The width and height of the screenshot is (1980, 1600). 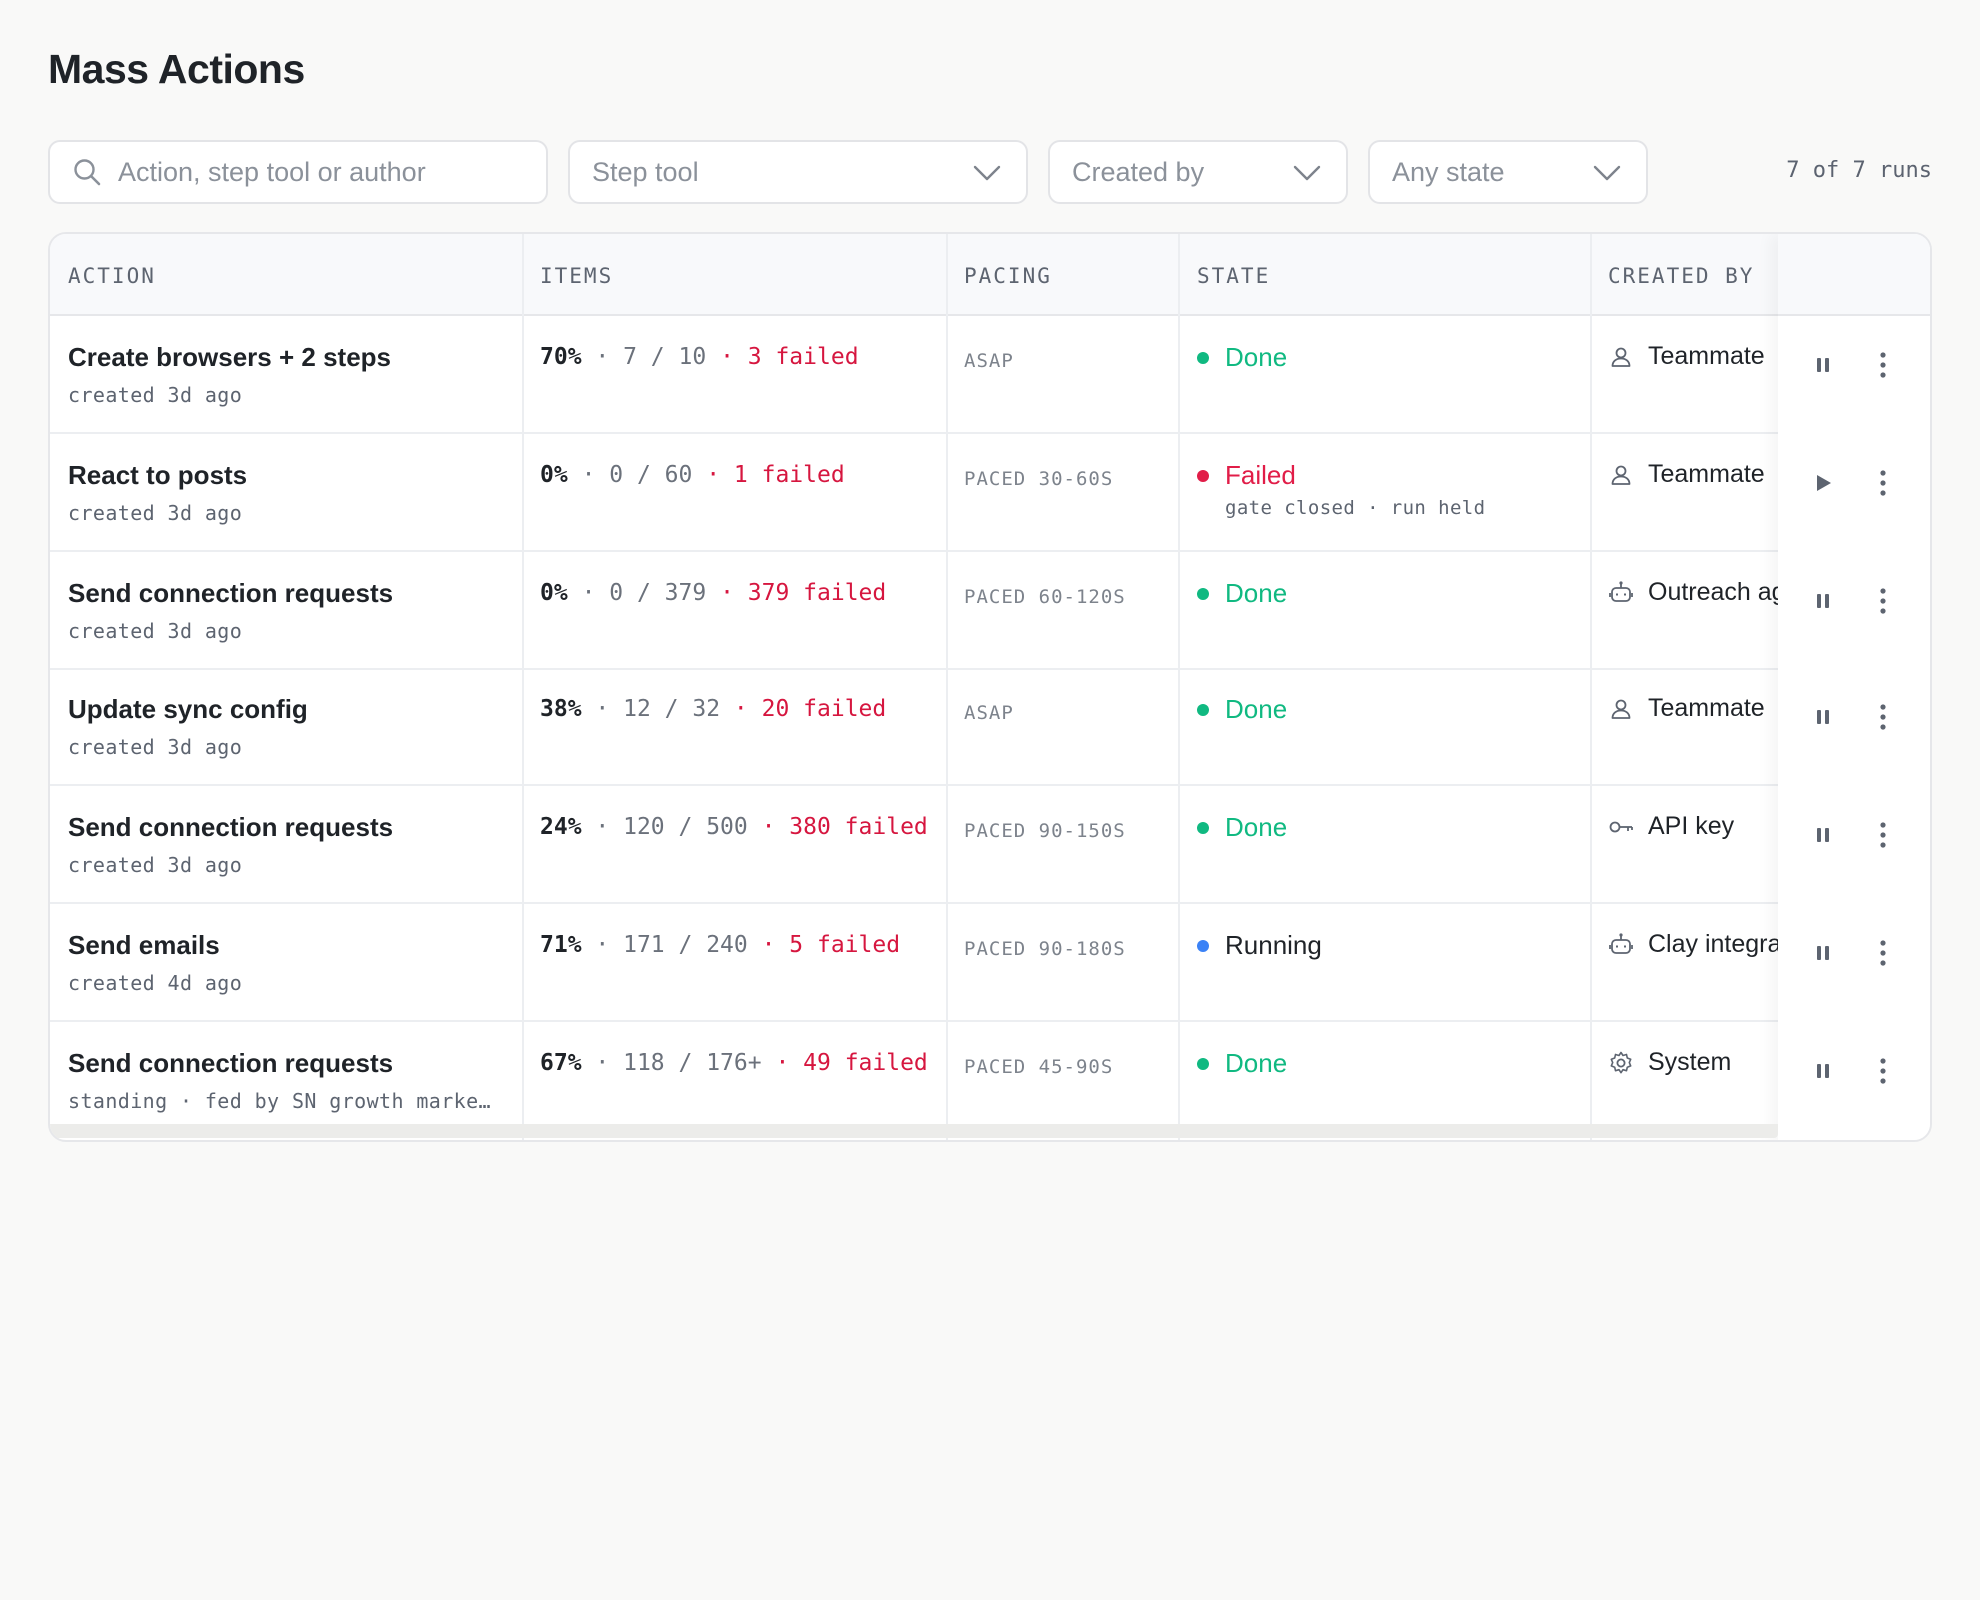 I want to click on action-subtitle: created 4d ago, so click(x=155, y=983).